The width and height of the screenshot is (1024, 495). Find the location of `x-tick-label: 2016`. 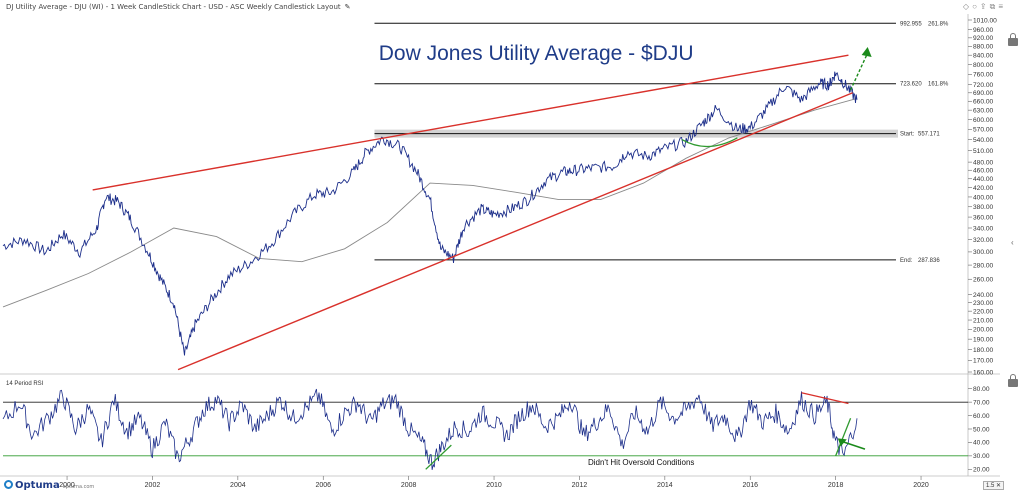

x-tick-label: 2016 is located at coordinates (750, 485).